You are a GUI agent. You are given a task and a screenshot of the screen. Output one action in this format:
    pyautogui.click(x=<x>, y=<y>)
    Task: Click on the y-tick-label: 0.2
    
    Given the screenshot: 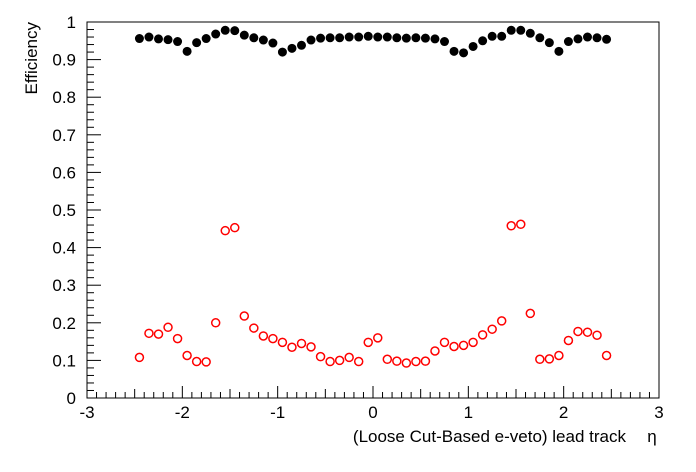 What is the action you would take?
    pyautogui.click(x=64, y=323)
    